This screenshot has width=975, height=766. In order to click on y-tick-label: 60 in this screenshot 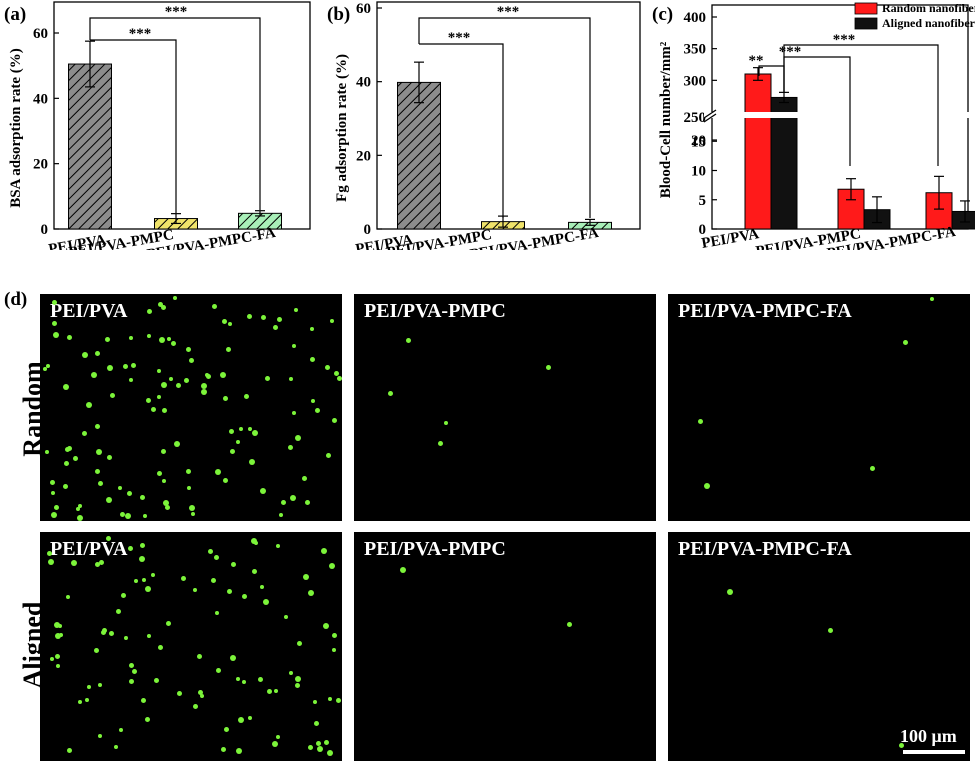, I will do `click(40, 34)`.